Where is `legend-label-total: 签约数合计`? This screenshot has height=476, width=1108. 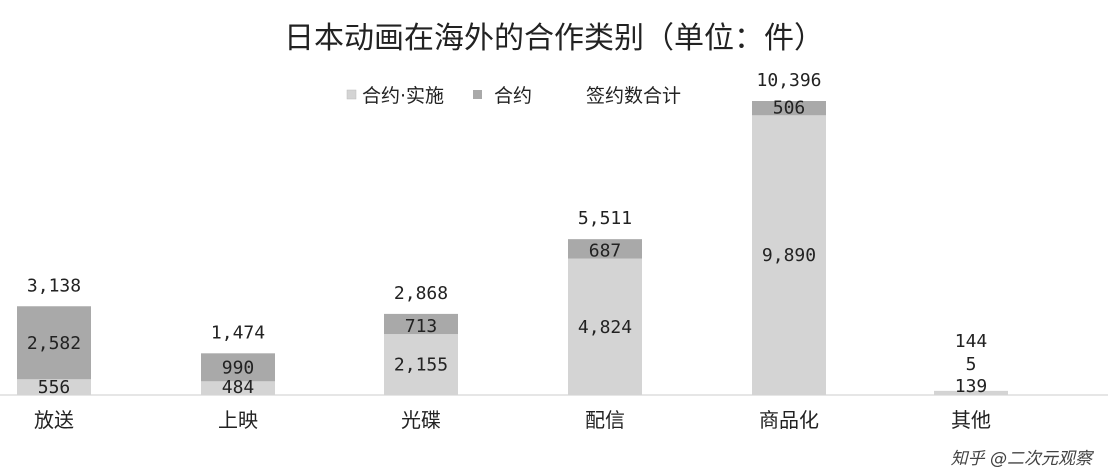
legend-label-total: 签约数合计 is located at coordinates (633, 96).